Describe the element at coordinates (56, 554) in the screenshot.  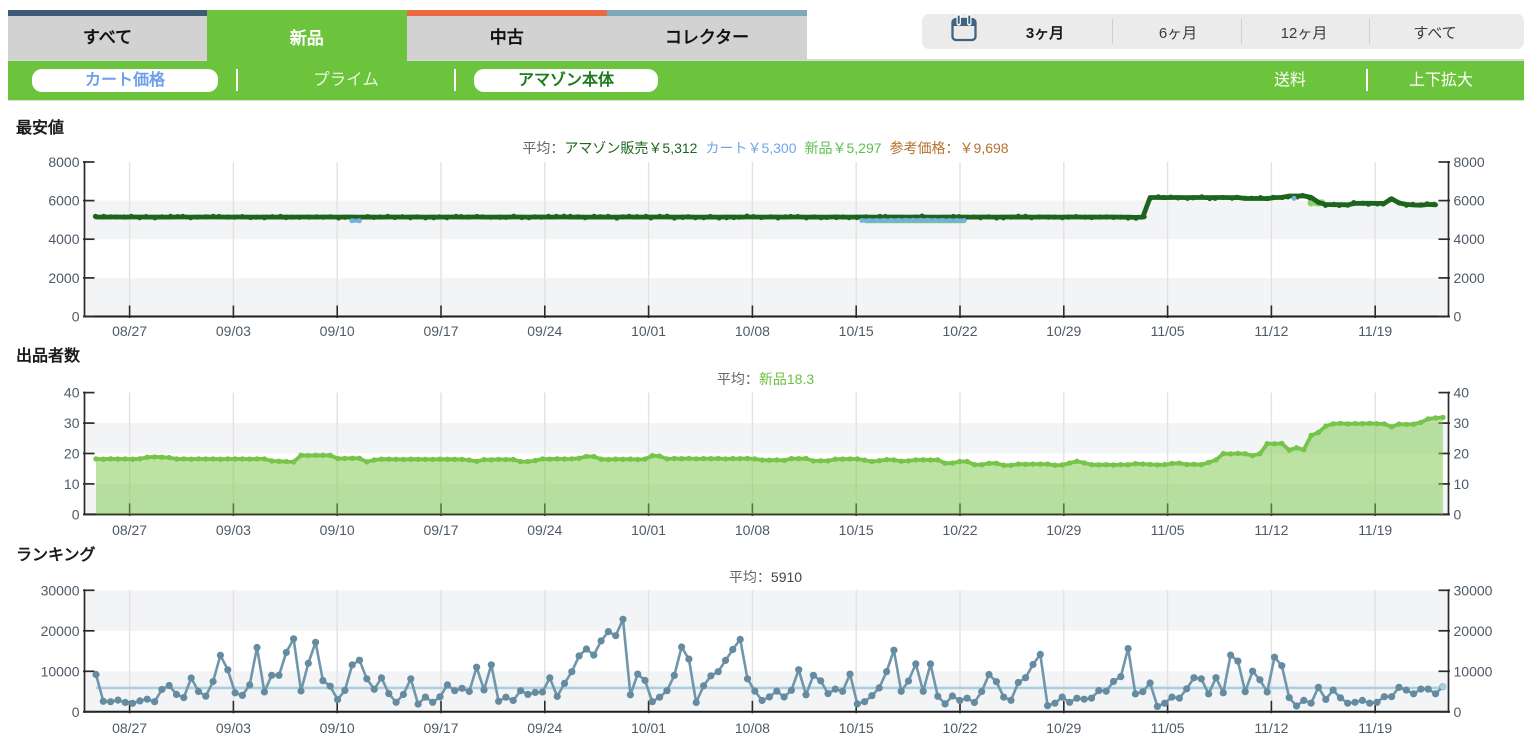
I see `svg-text: ランキング` at that location.